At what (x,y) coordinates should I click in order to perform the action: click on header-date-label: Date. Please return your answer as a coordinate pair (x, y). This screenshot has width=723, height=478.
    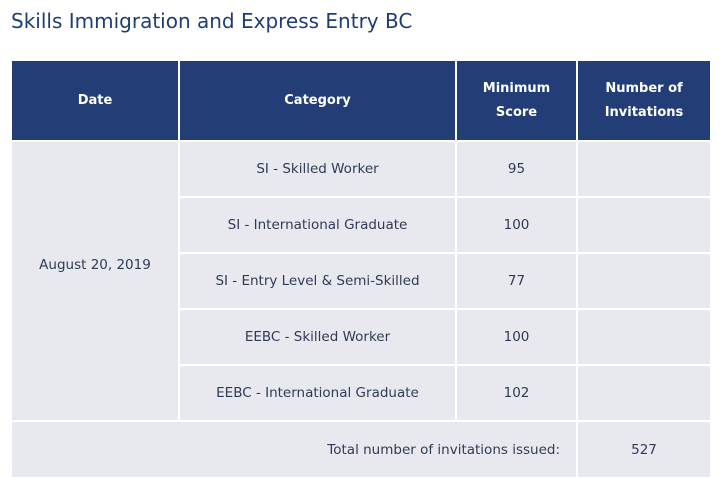
    Looking at the image, I should click on (95, 100).